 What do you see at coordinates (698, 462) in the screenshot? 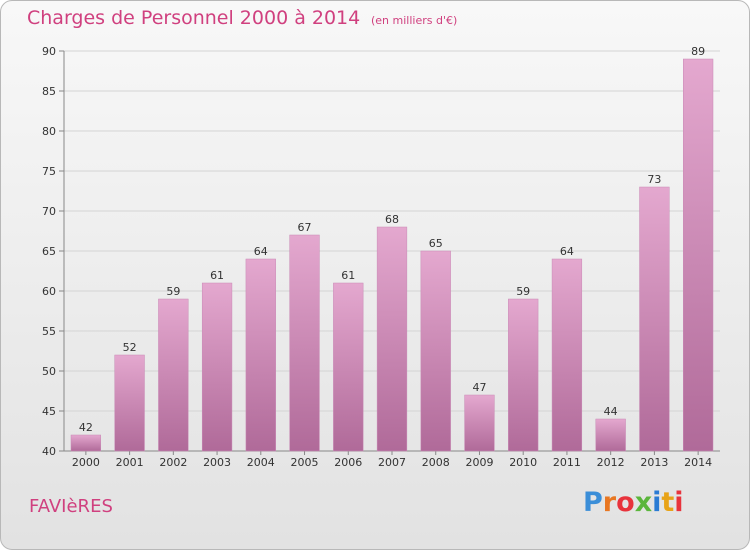
I see `x-tick-label: 2014` at bounding box center [698, 462].